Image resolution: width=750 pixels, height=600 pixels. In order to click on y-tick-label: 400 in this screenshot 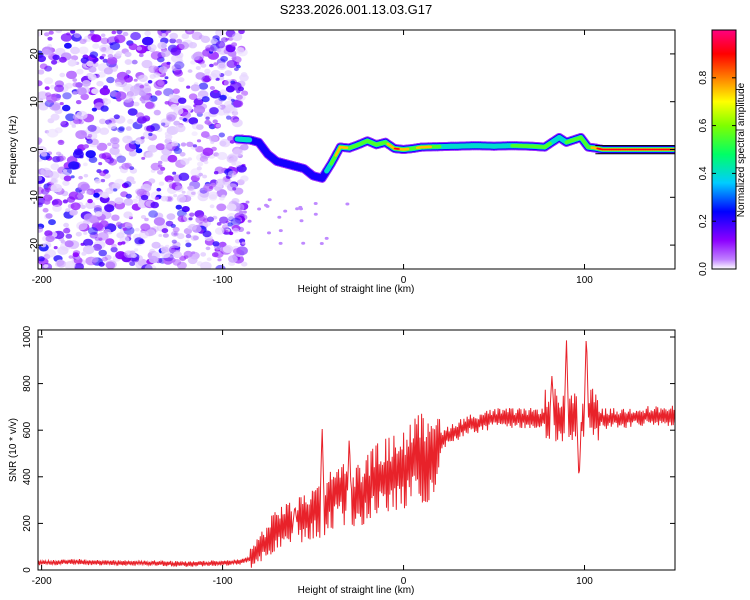, I will do `click(27, 476)`.